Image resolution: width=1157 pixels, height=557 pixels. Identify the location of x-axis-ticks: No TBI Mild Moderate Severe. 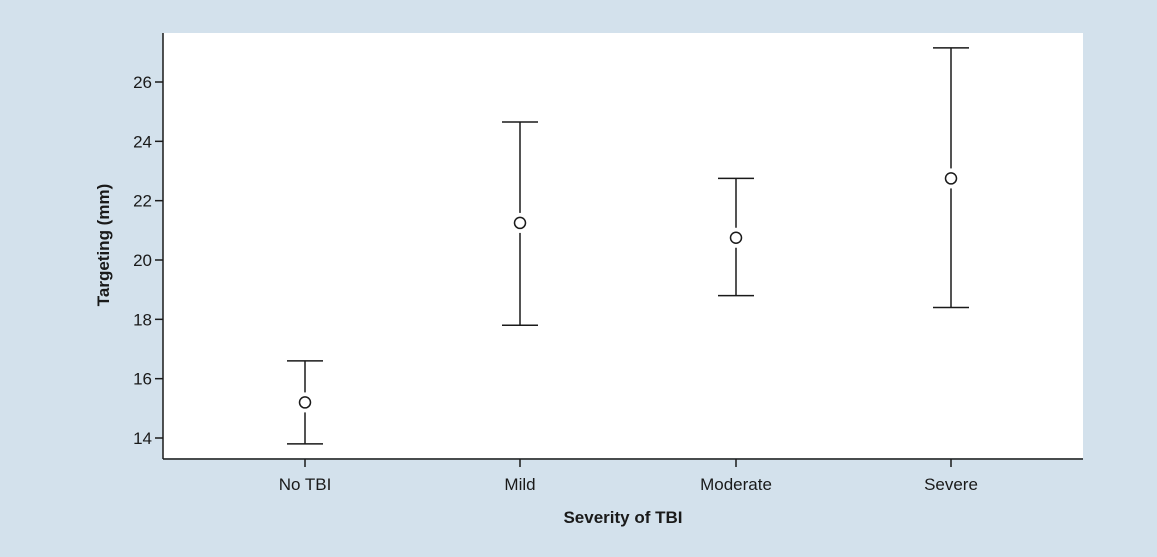
(628, 476).